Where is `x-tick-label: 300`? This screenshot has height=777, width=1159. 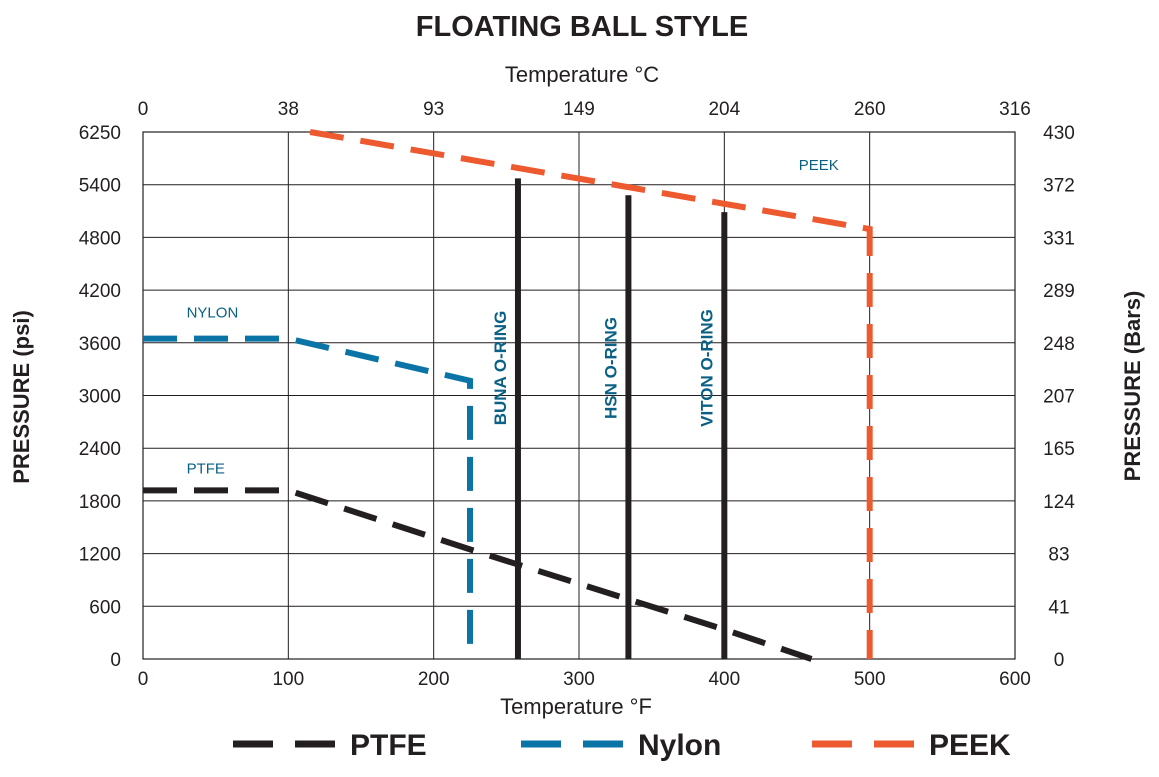
x-tick-label: 300 is located at coordinates (579, 679).